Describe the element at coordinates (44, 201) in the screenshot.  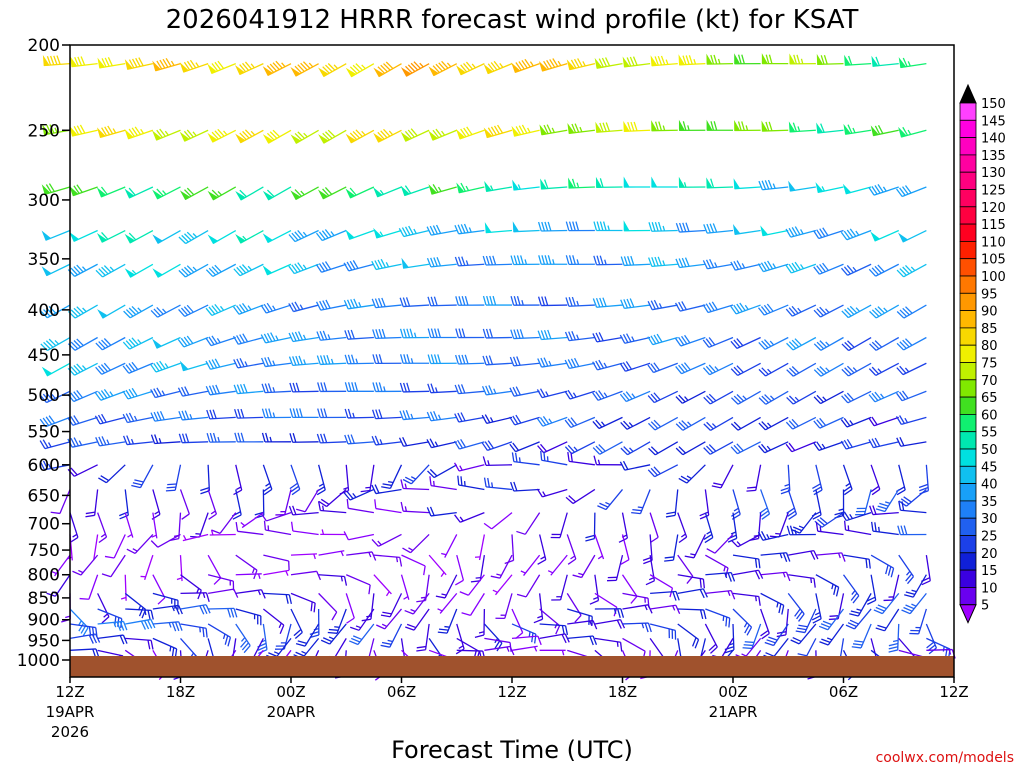
I see `y-tick-label: 300` at that location.